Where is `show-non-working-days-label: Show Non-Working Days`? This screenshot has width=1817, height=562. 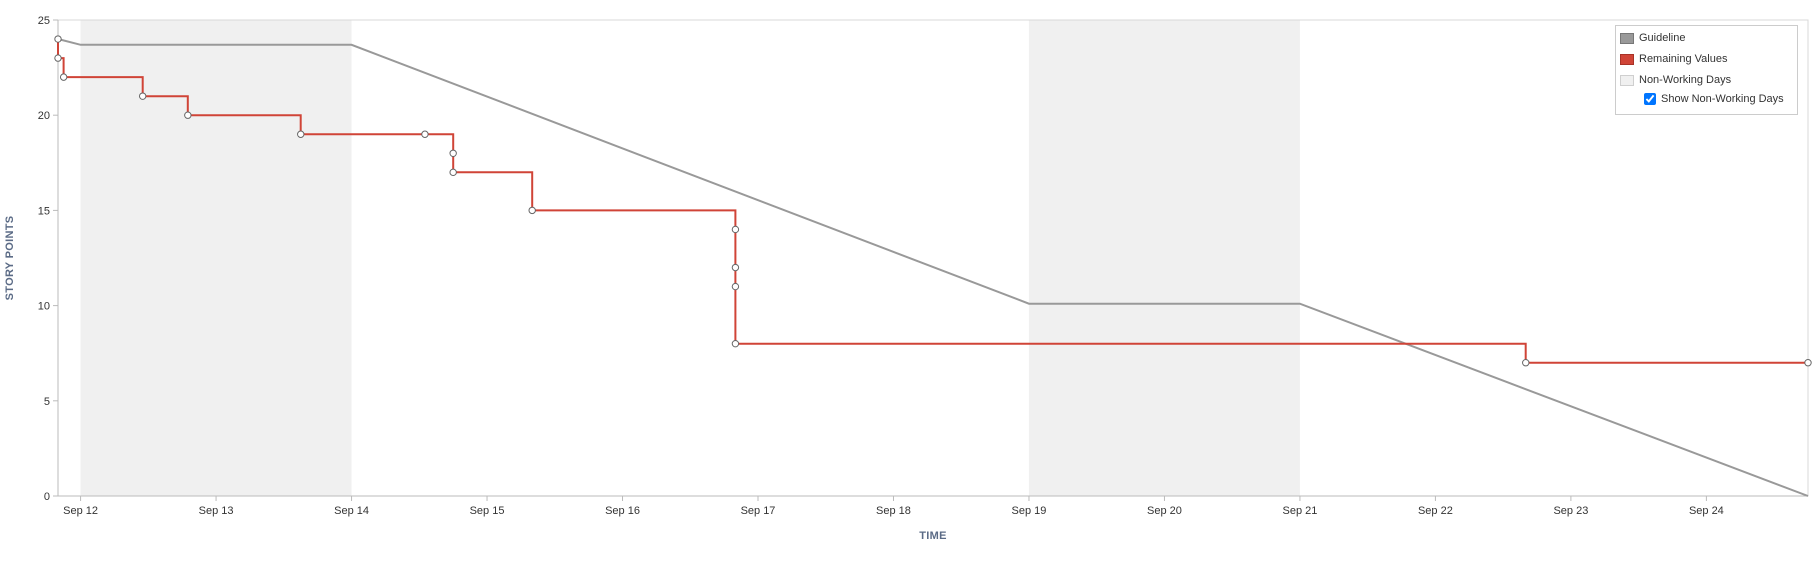 show-non-working-days-label: Show Non-Working Days is located at coordinates (1722, 99).